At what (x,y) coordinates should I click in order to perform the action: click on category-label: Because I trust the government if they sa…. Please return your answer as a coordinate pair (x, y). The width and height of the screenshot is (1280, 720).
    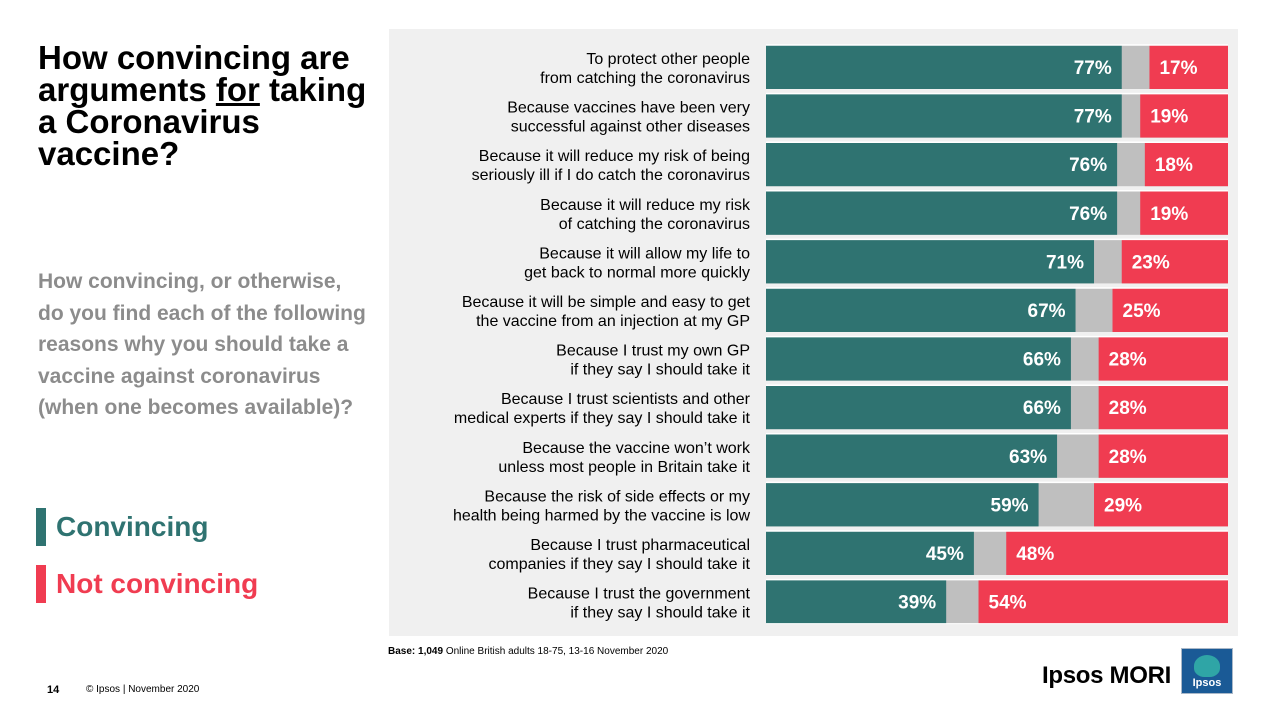
    Looking at the image, I should click on (639, 604).